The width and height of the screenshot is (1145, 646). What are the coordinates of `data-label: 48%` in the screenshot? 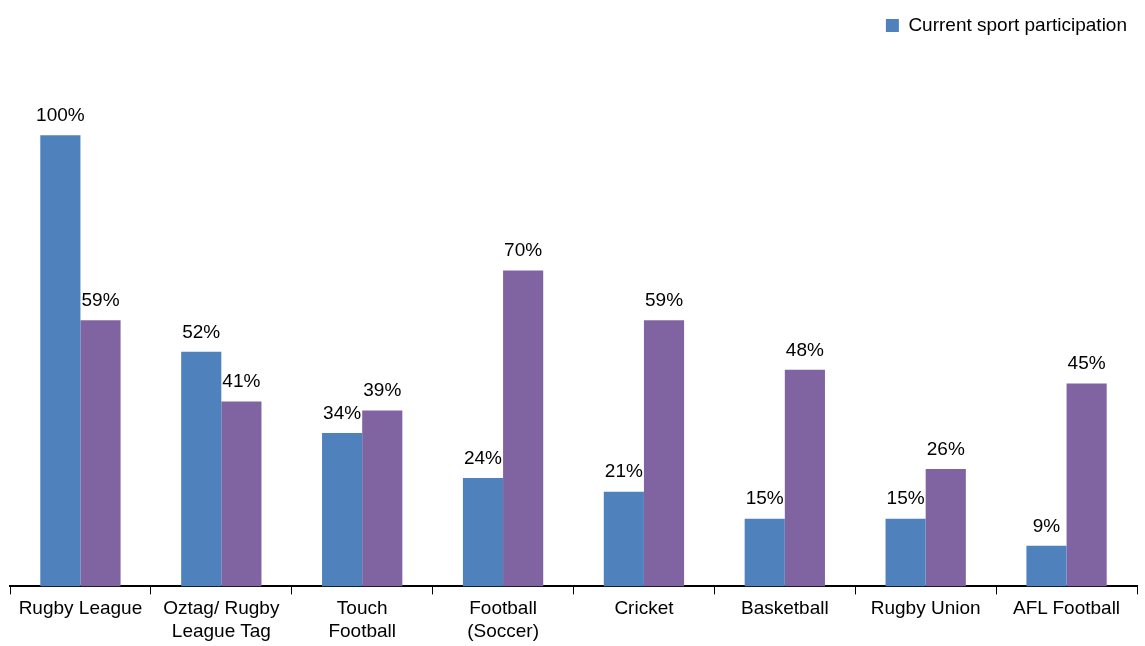 It's located at (805, 349).